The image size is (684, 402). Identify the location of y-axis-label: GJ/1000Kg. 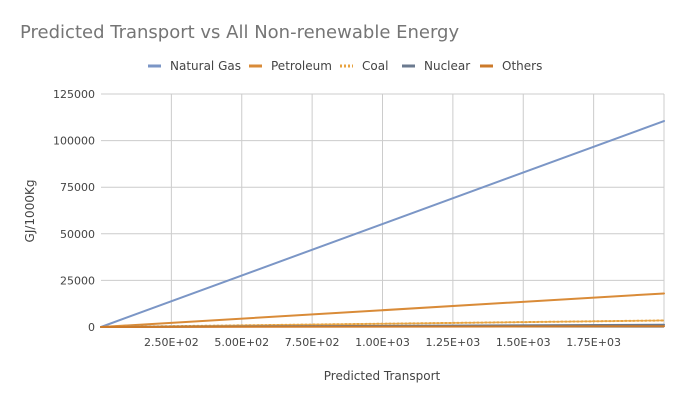
(30, 211).